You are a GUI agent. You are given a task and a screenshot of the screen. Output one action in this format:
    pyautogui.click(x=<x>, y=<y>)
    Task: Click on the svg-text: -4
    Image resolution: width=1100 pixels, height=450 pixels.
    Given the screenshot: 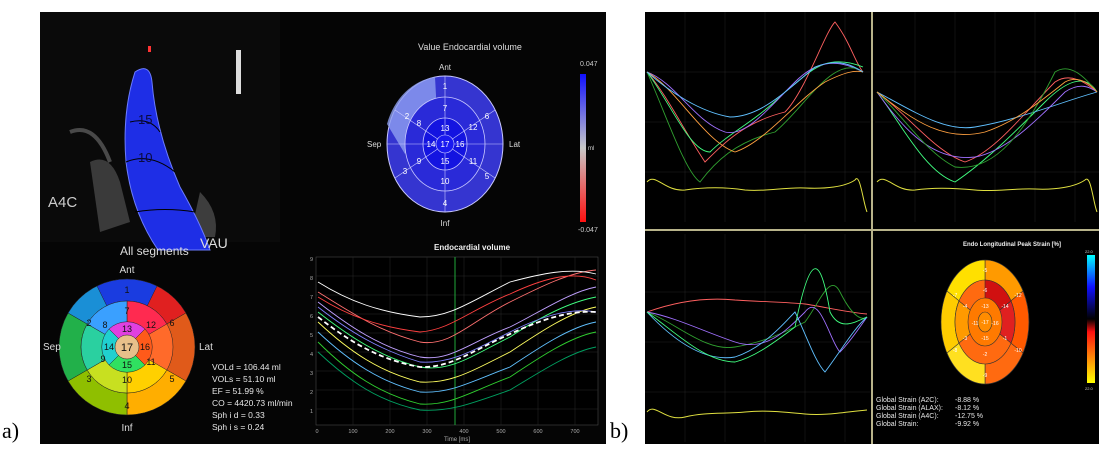 What is the action you would take?
    pyautogui.click(x=965, y=307)
    